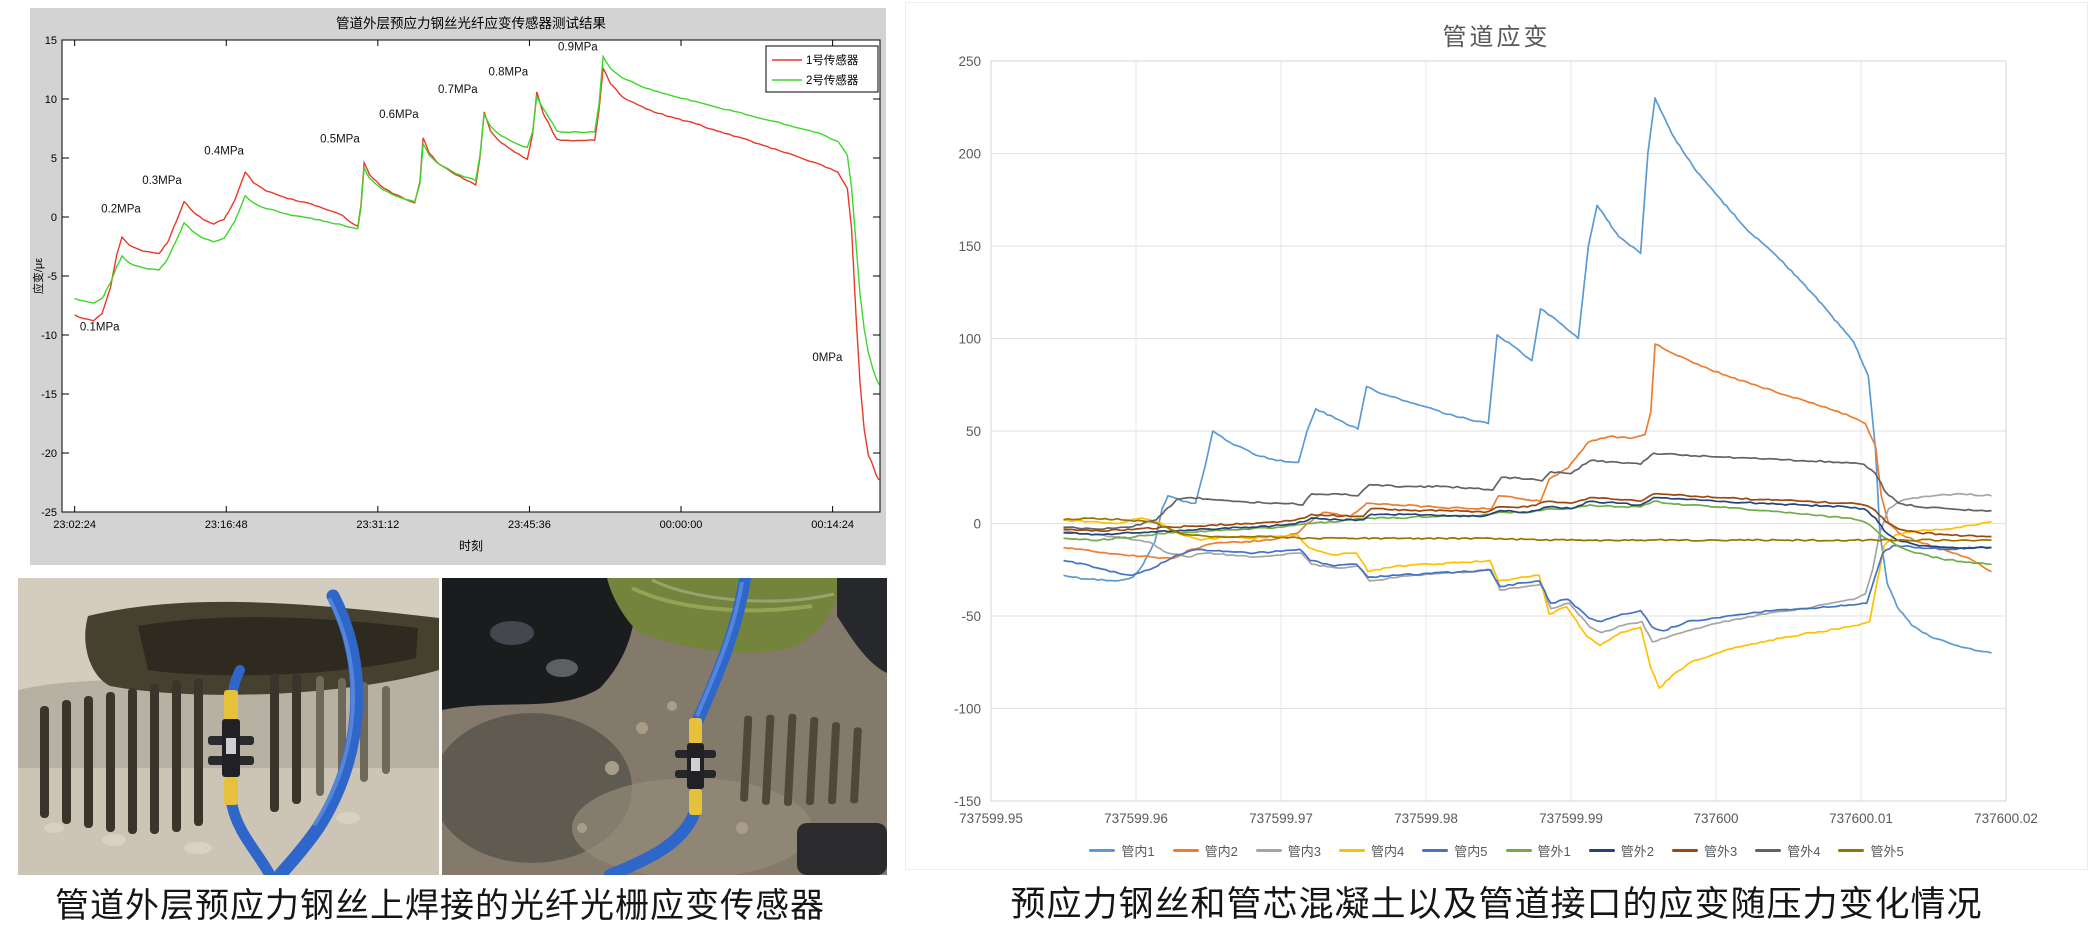 The height and width of the screenshot is (928, 2090). What do you see at coordinates (51, 100) in the screenshot?
I see `svg-text: 10` at bounding box center [51, 100].